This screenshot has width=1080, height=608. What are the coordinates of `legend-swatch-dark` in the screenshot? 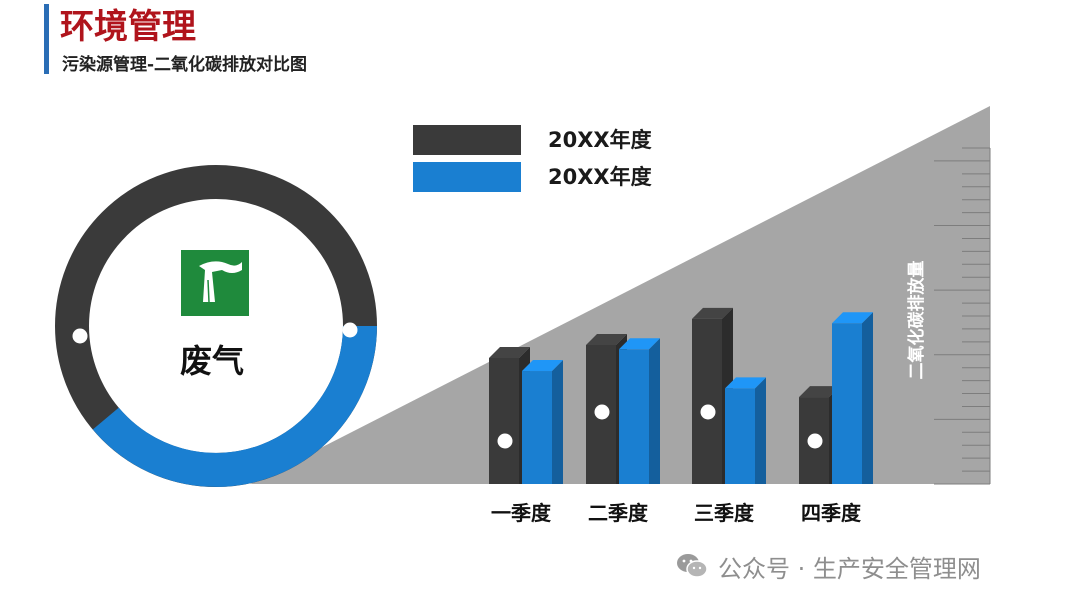 It's located at (467, 140).